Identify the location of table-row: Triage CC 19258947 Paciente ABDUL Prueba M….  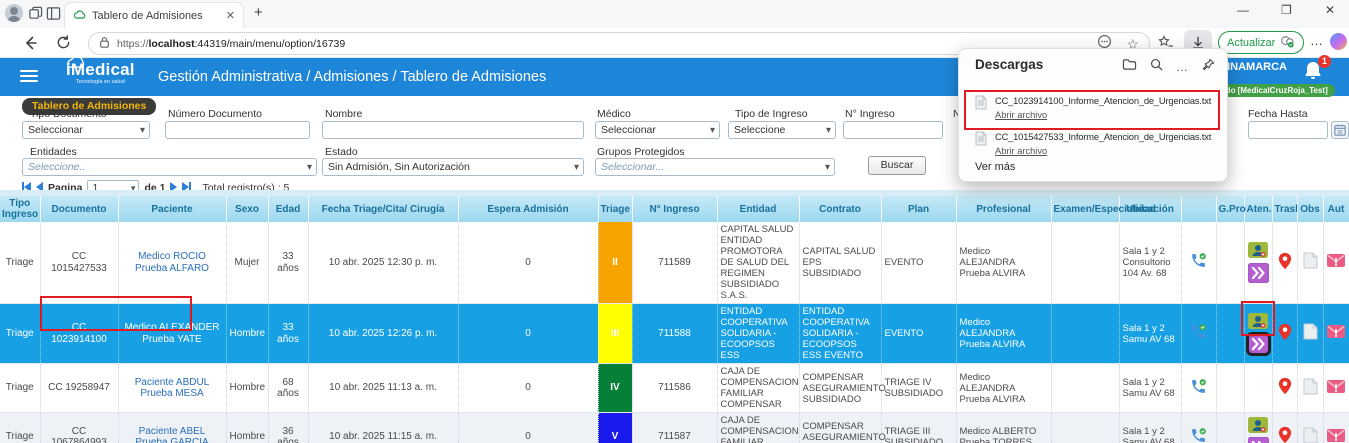
(674, 388).